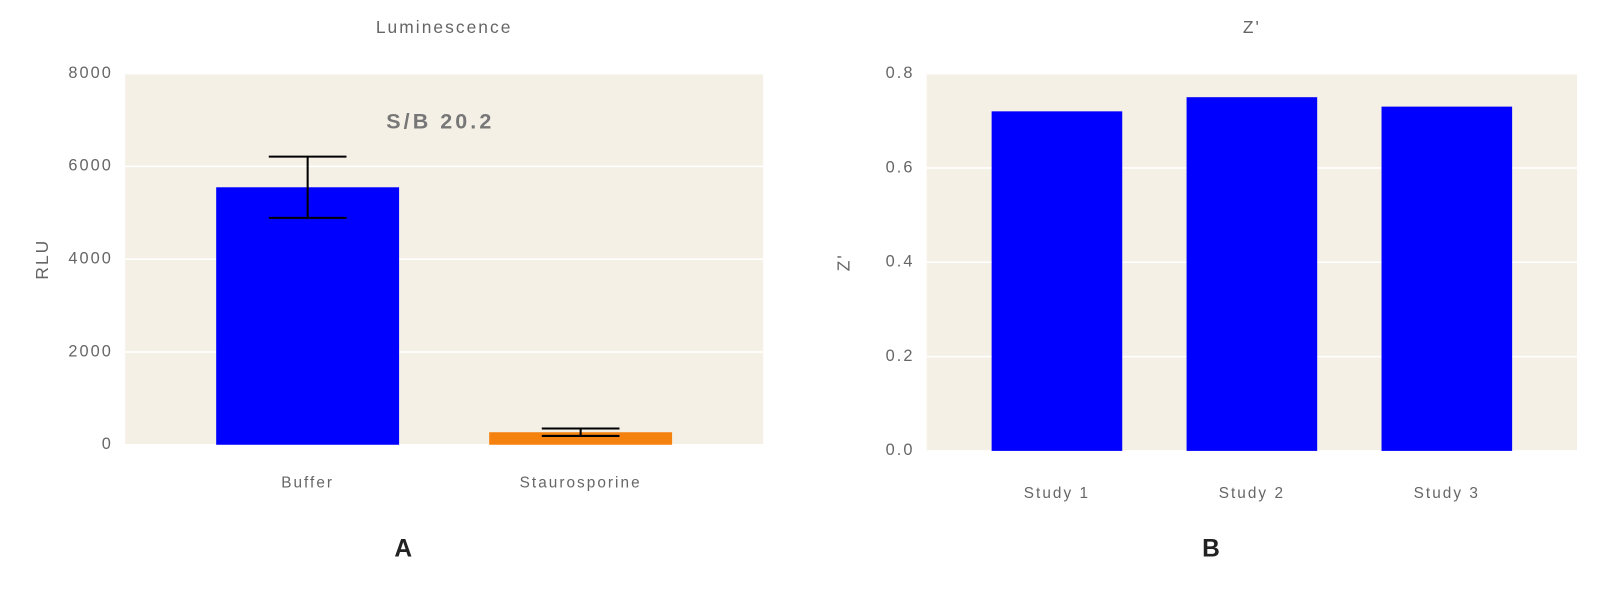  Describe the element at coordinates (1211, 549) in the screenshot. I see `panel-label: B` at that location.